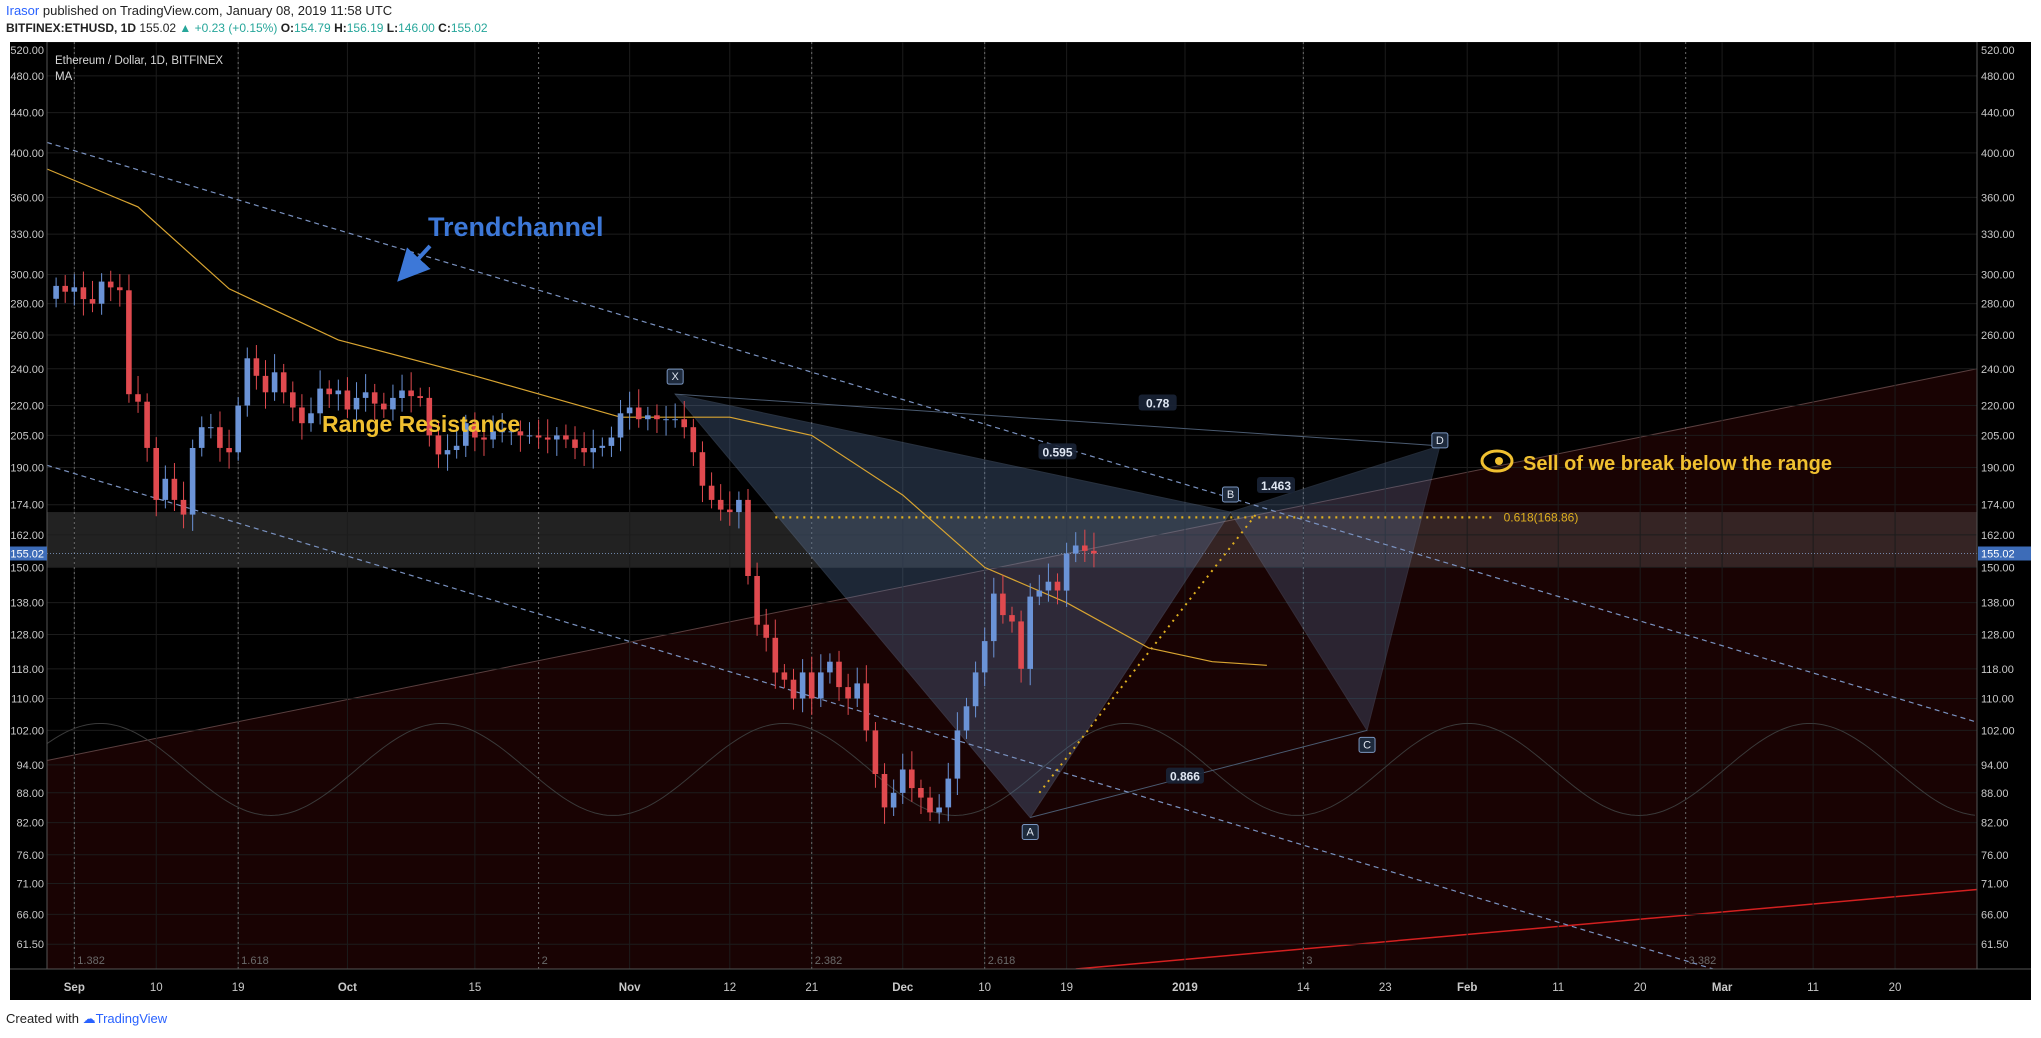 This screenshot has width=2041, height=1038. Describe the element at coordinates (1440, 441) in the screenshot. I see `pattern-point-label: D` at that location.